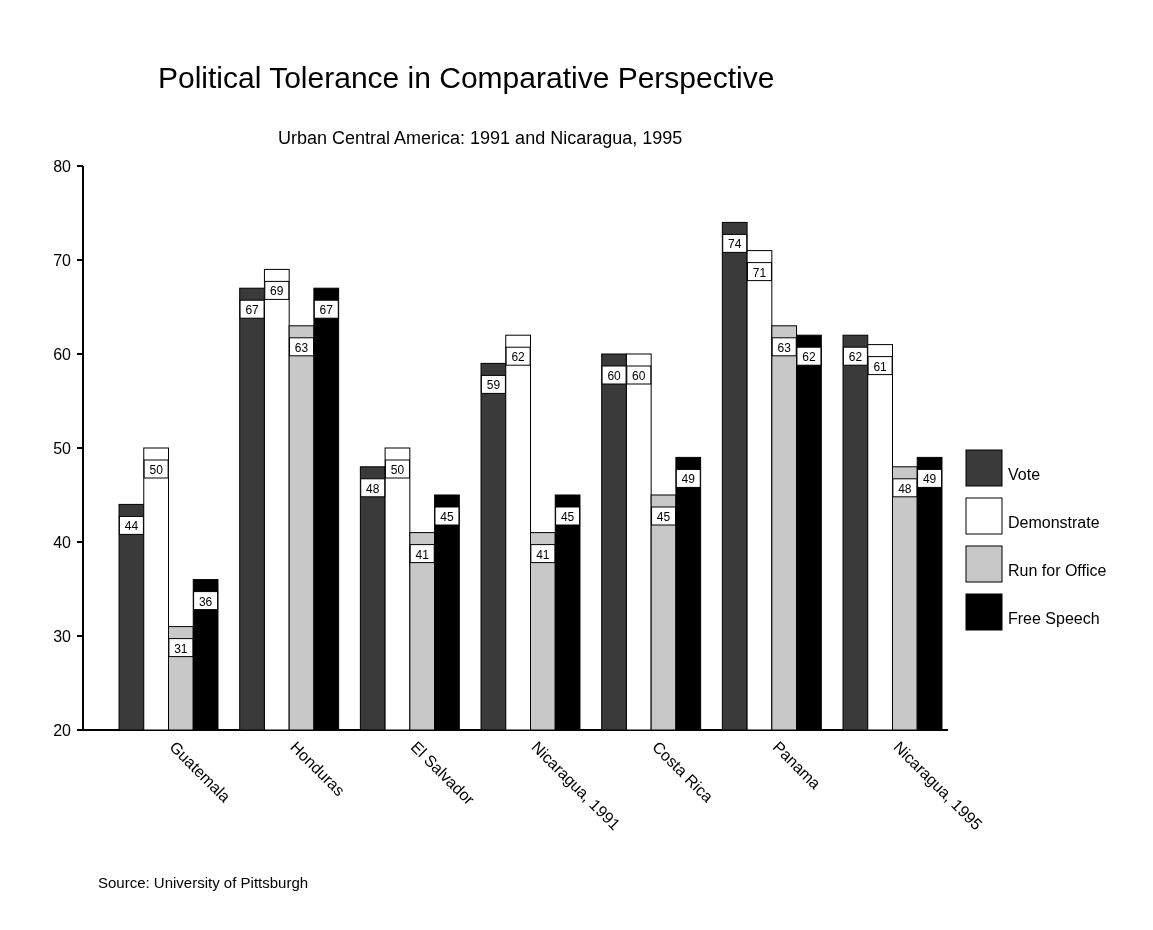 The height and width of the screenshot is (930, 1153). What do you see at coordinates (759, 272) in the screenshot?
I see `data-label: 71` at bounding box center [759, 272].